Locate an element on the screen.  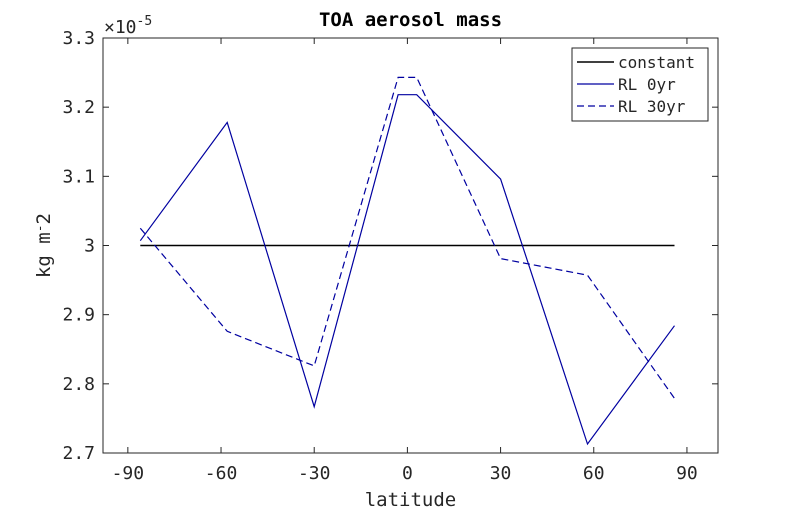
x-tick-label: 0 is located at coordinates (407, 473).